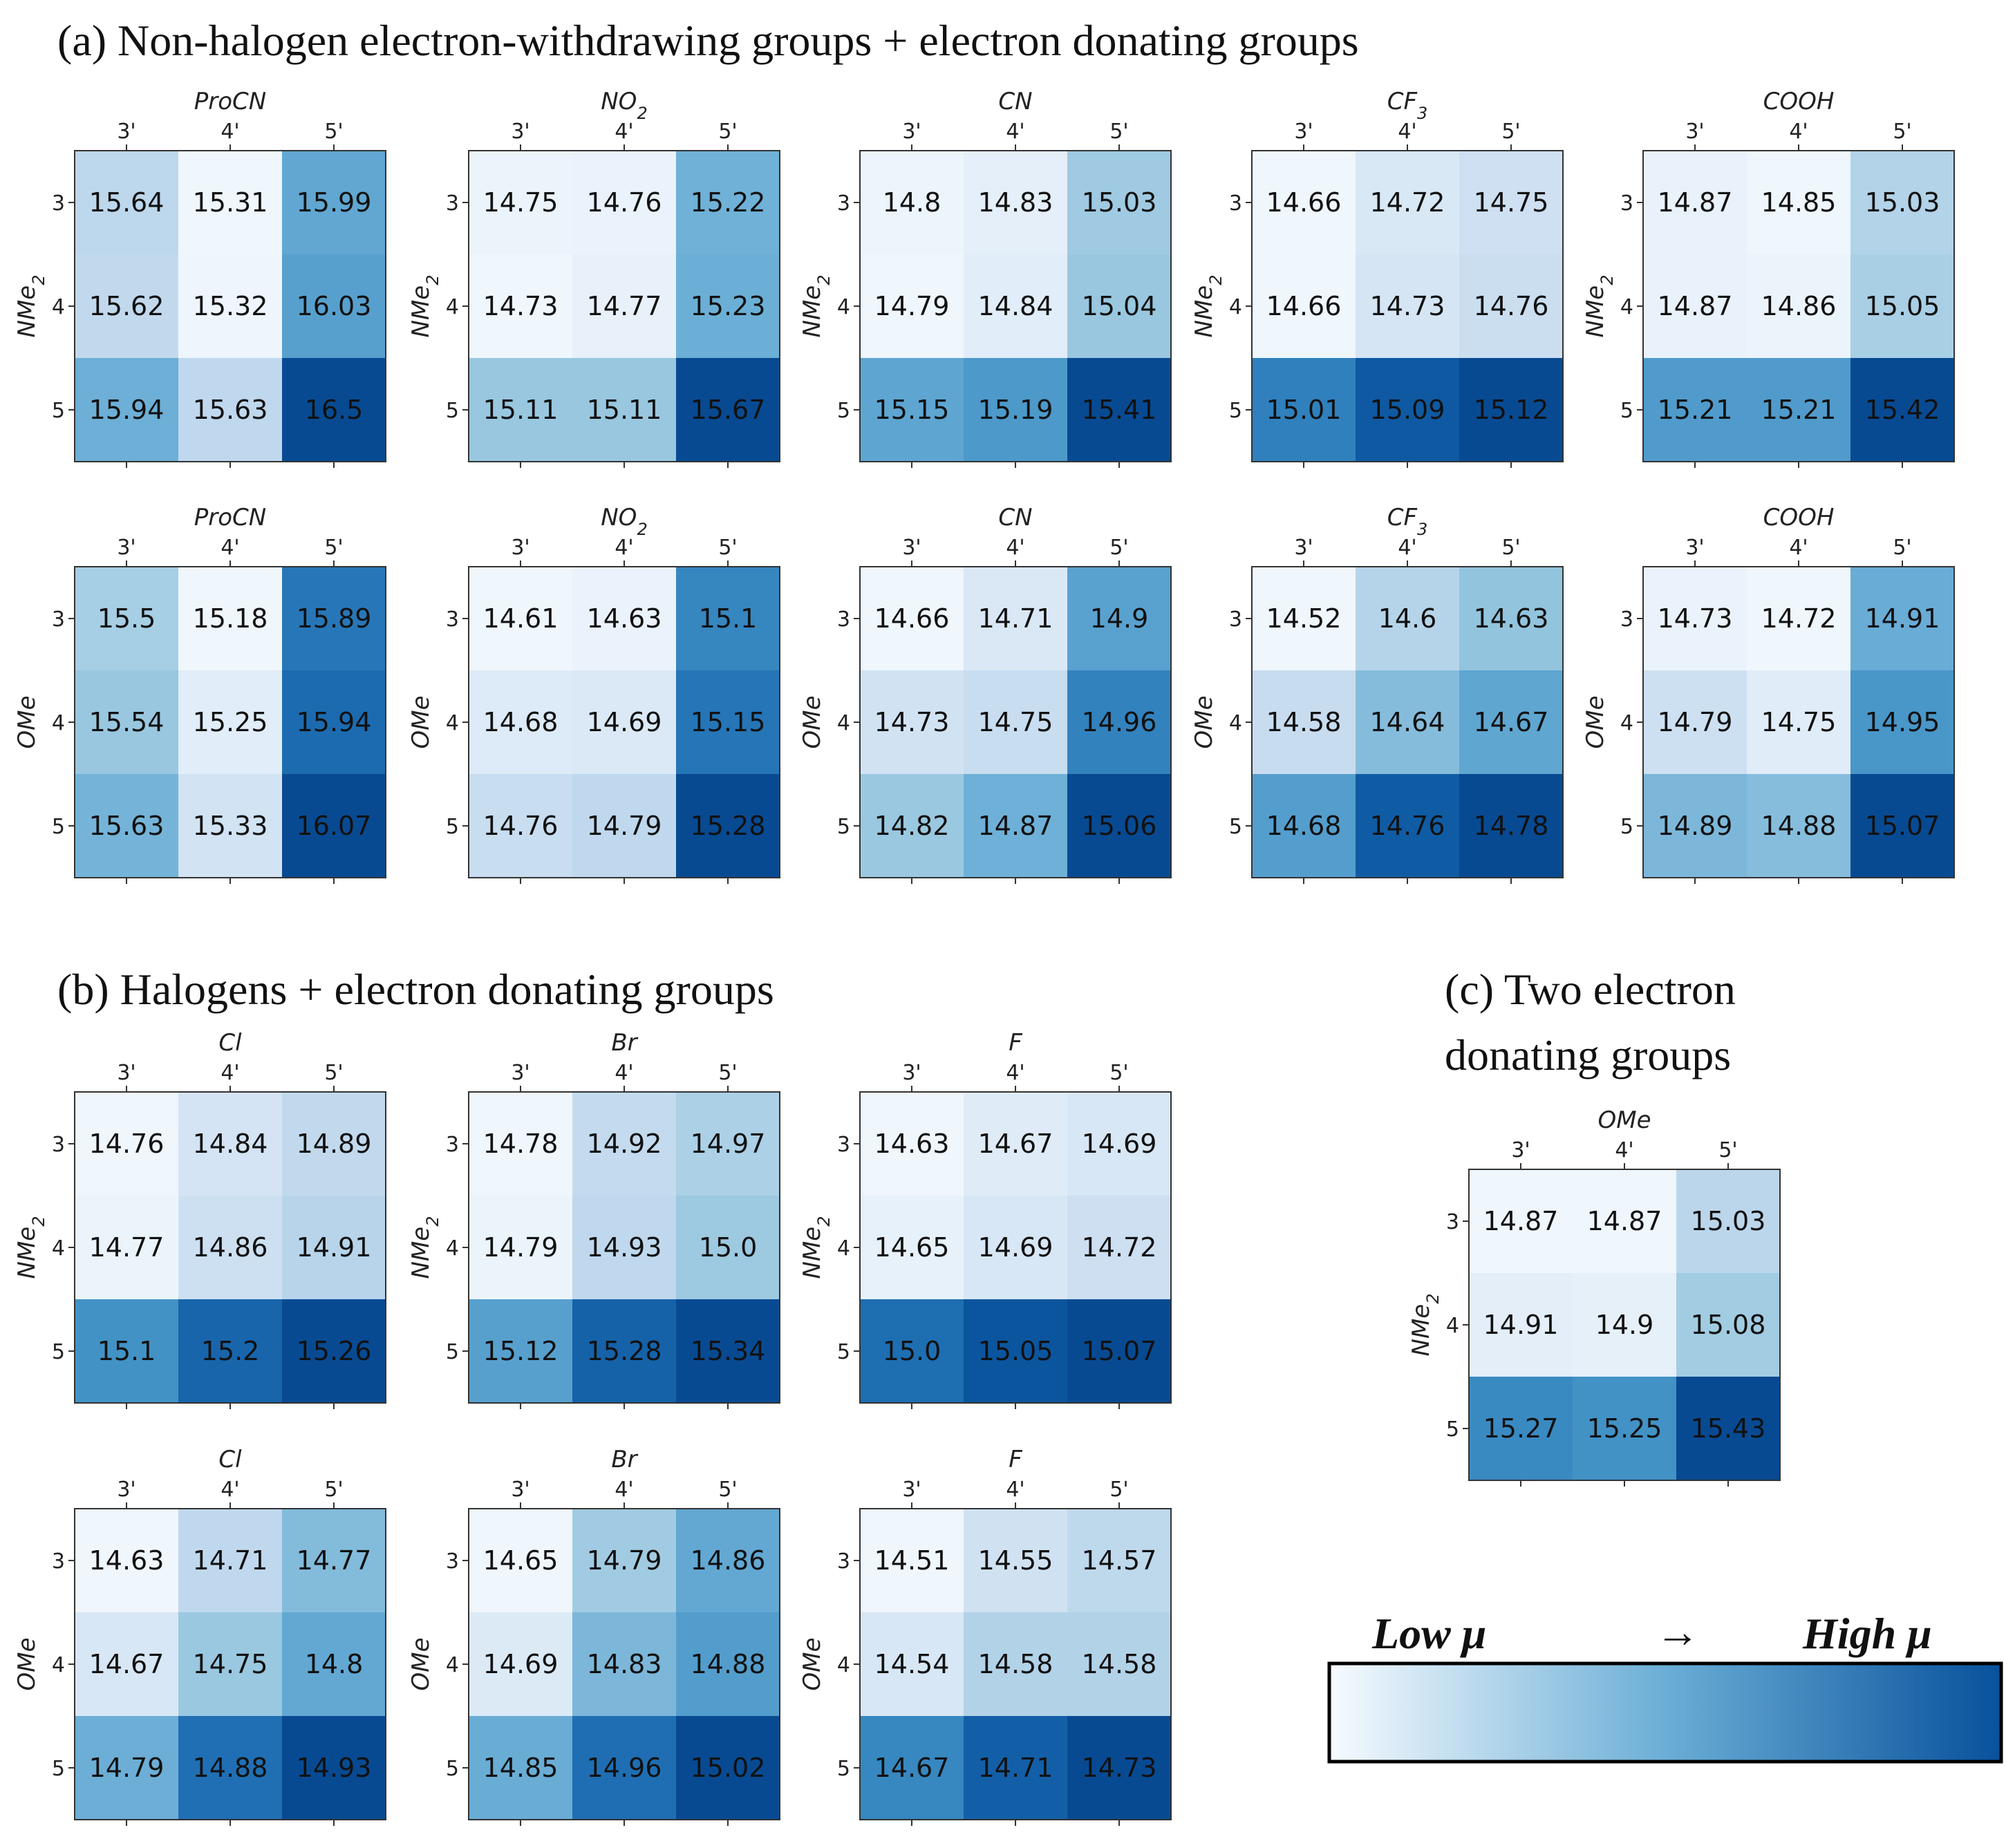  Describe the element at coordinates (1902, 410) in the screenshot. I see `cell-value-label: 15.42` at that location.